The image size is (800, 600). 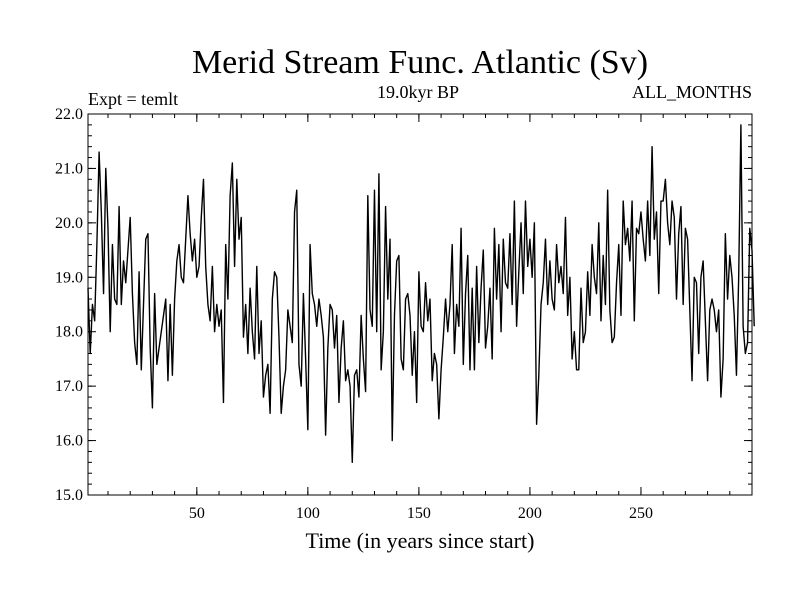 What do you see at coordinates (419, 513) in the screenshot?
I see `x-tick-label: 150` at bounding box center [419, 513].